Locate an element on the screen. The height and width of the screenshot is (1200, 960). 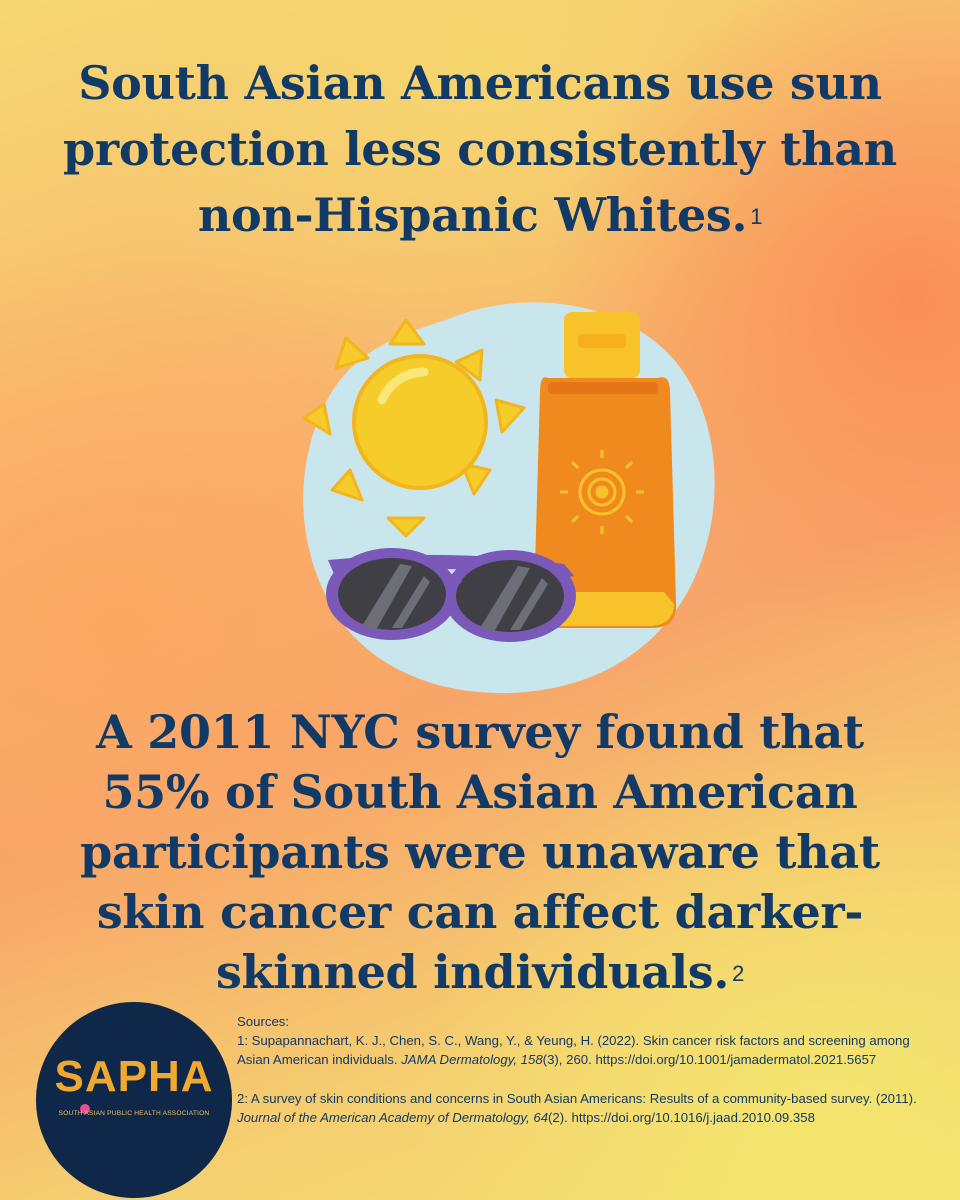
source-1-issue: (3), 260. is located at coordinates (567, 1060).